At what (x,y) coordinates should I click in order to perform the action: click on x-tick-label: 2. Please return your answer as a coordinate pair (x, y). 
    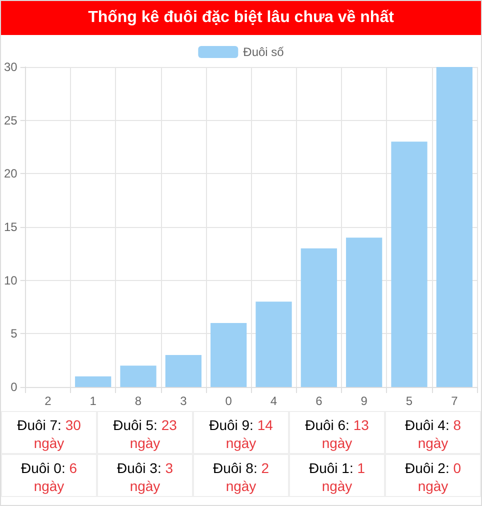
    Looking at the image, I should click on (48, 401).